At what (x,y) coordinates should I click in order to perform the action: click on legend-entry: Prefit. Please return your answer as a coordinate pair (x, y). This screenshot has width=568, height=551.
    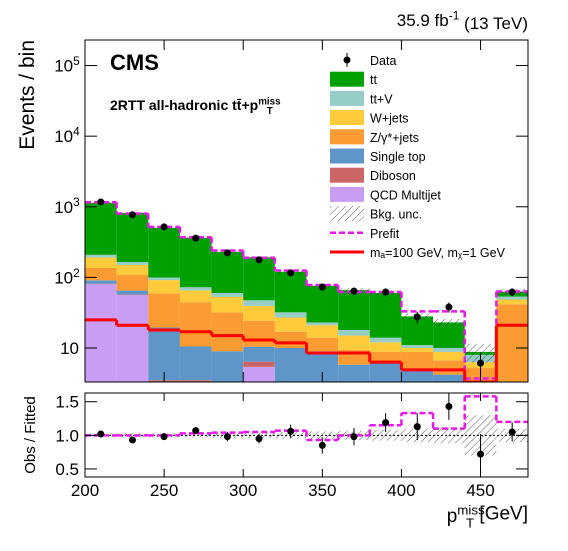
    Looking at the image, I should click on (365, 234).